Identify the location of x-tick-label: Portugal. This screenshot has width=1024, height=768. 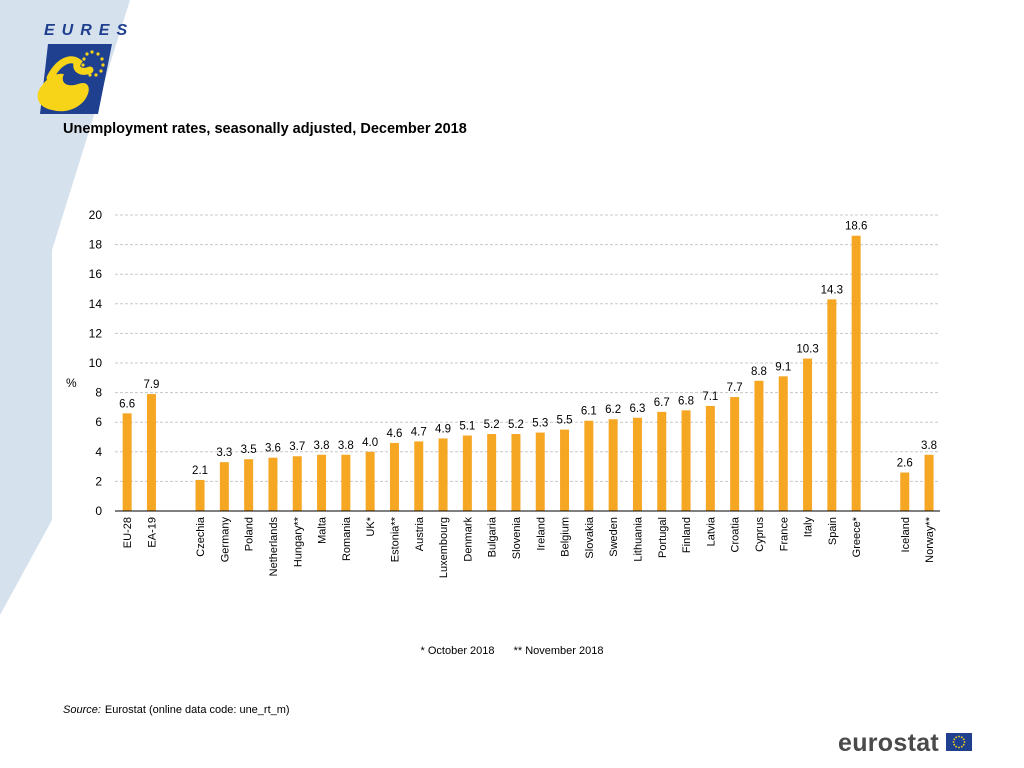
(663, 537).